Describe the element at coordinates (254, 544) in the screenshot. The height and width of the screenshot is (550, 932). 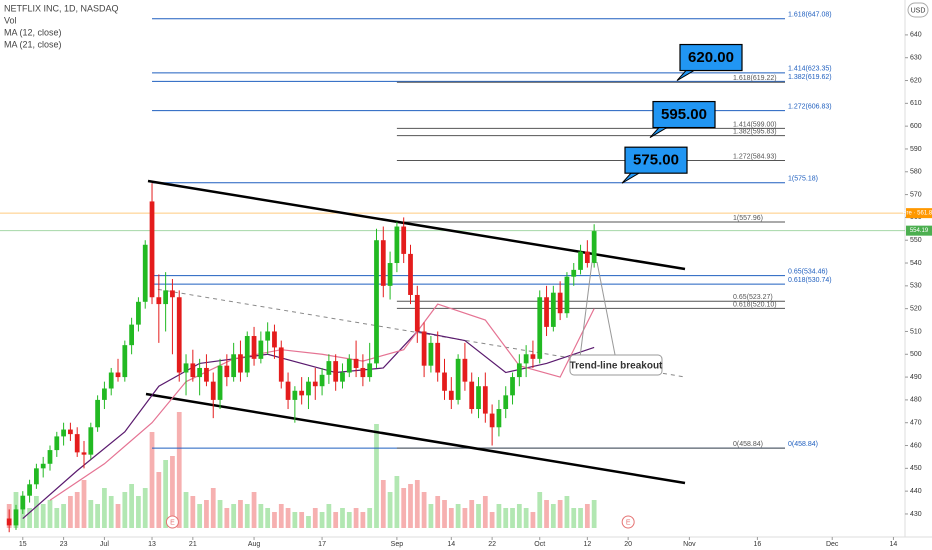
I see `x-tick-label: Aug` at that location.